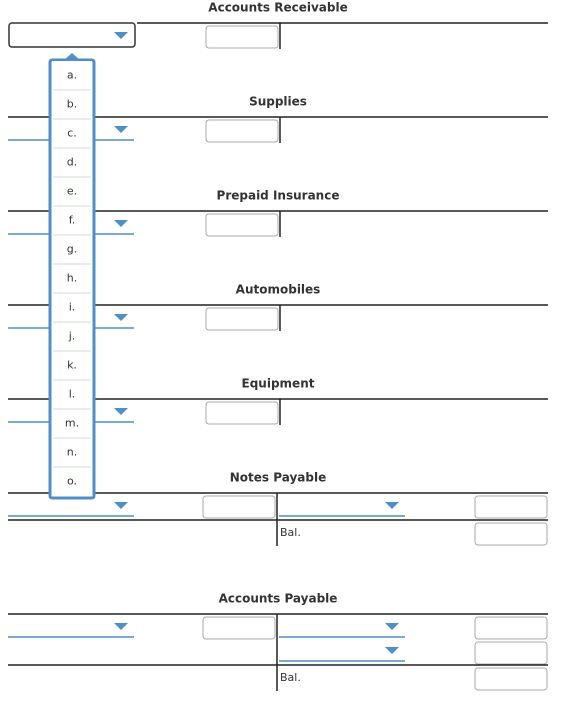  I want to click on dropdown-pointer, so click(72, 56).